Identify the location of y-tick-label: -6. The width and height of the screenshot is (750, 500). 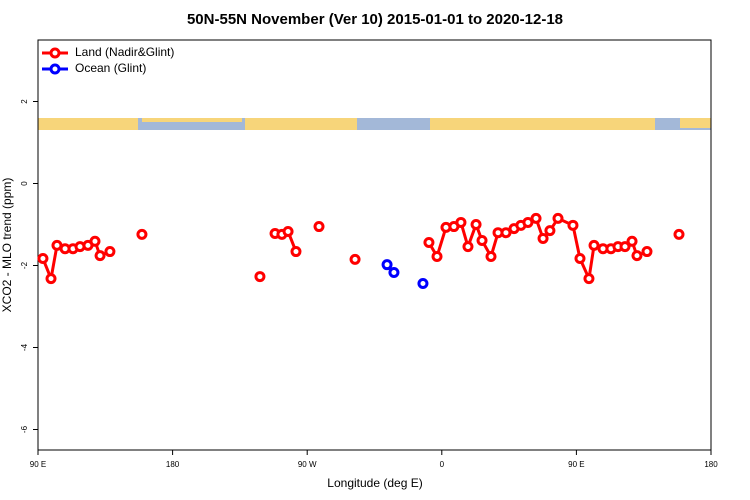
(24, 429).